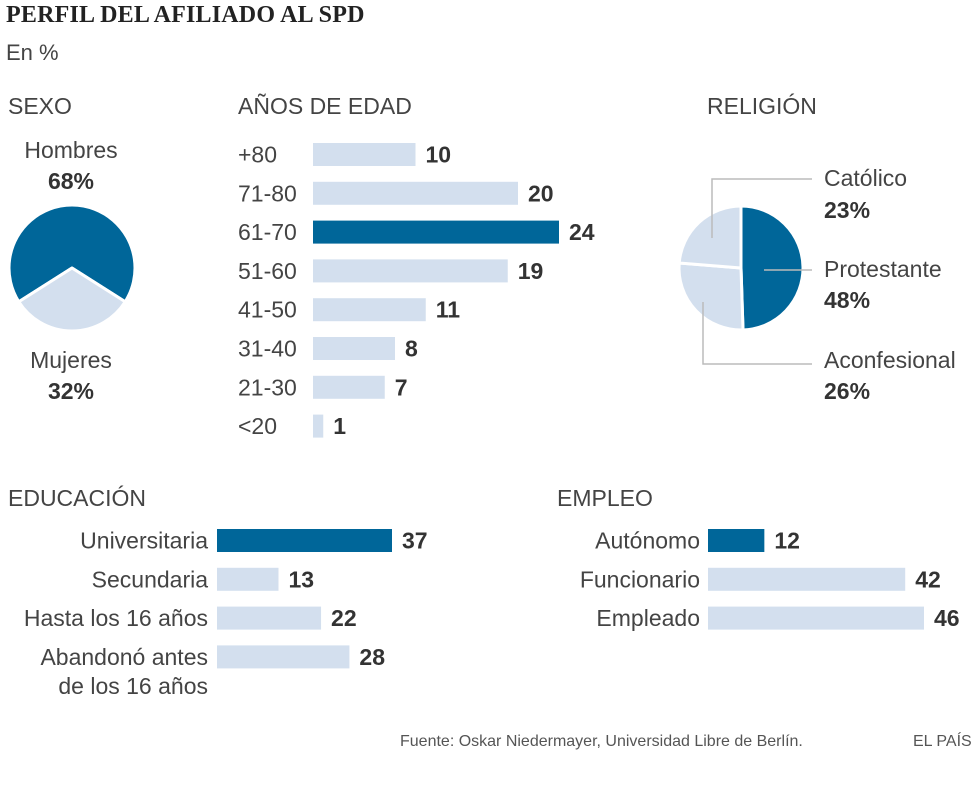  What do you see at coordinates (77, 498) in the screenshot?
I see `educacion-section-title: EDUCACIÓN` at bounding box center [77, 498].